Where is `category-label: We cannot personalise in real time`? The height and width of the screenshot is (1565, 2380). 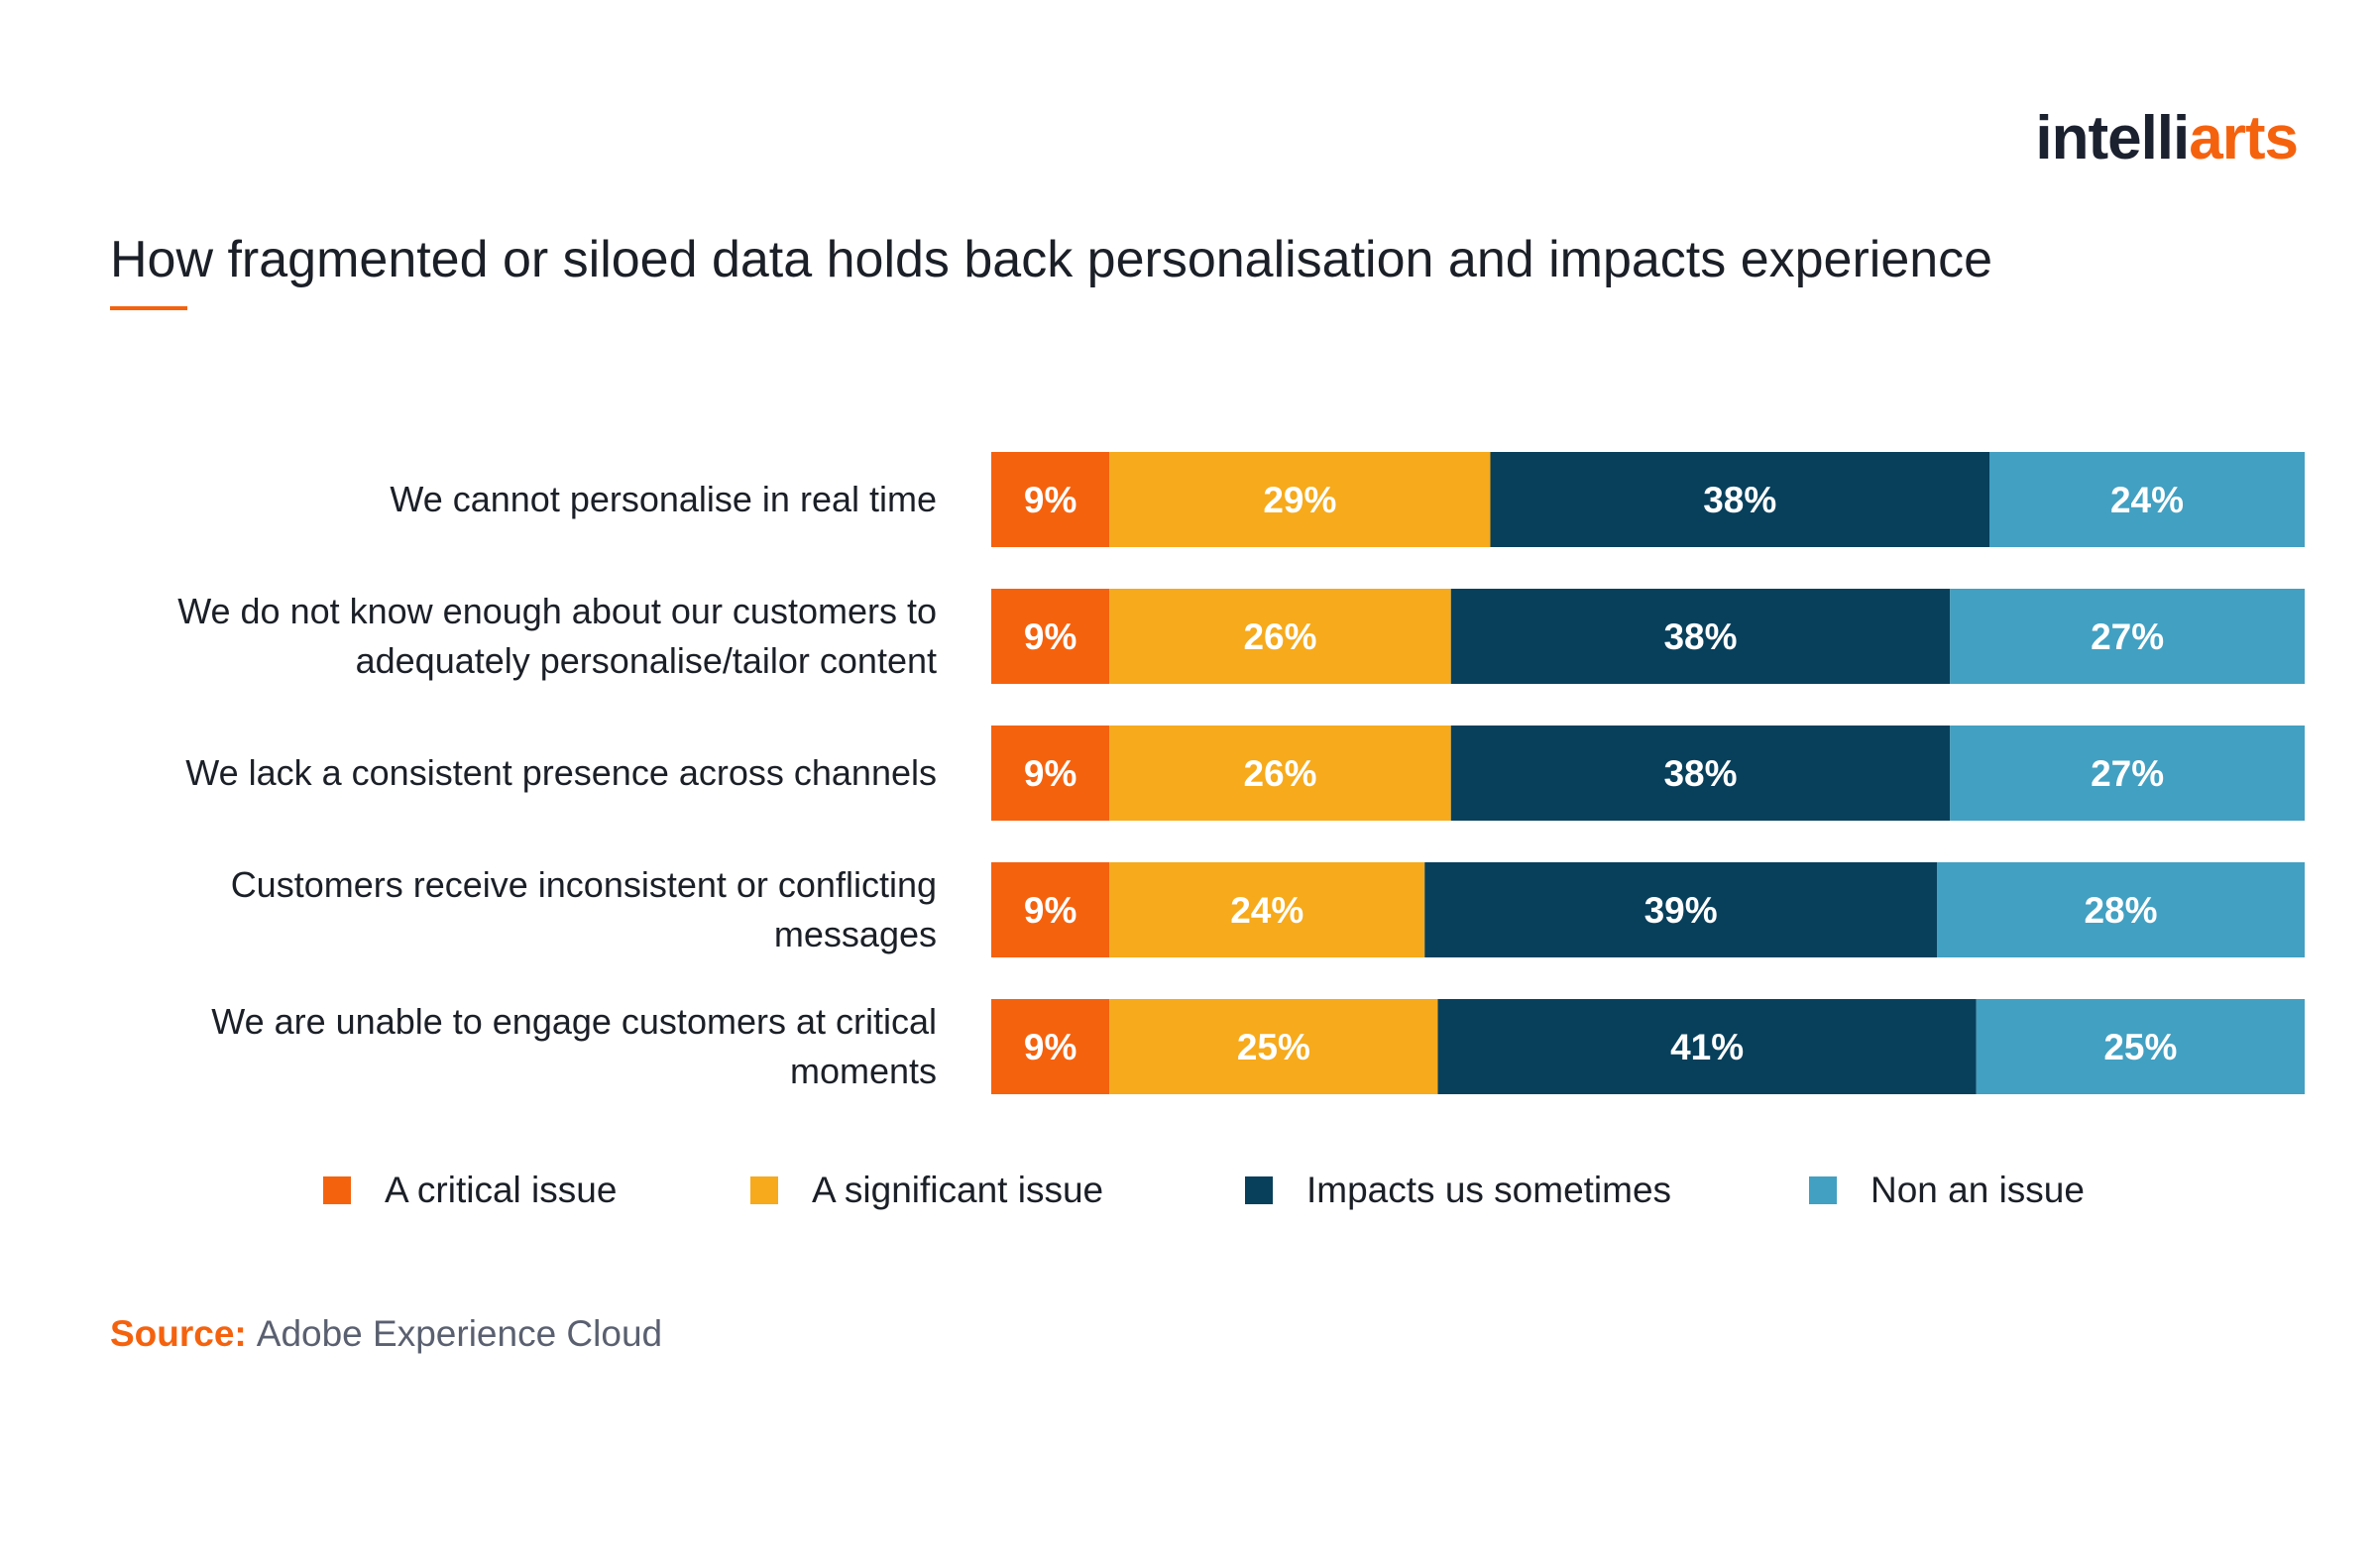 category-label: We cannot personalise in real time is located at coordinates (663, 499).